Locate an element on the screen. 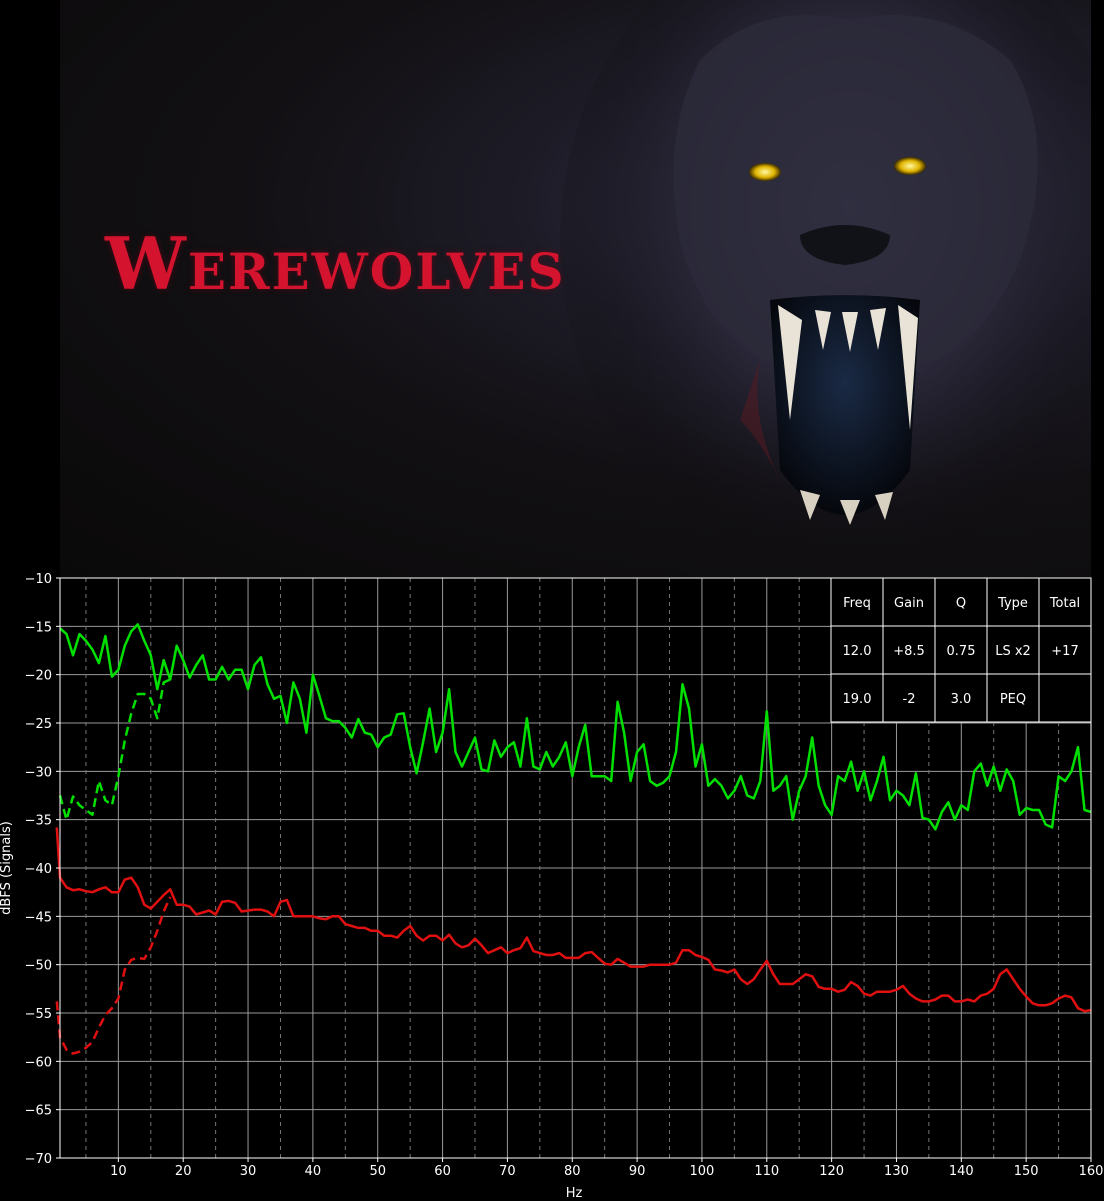  y-tick-label: −70 is located at coordinates (38, 1159).